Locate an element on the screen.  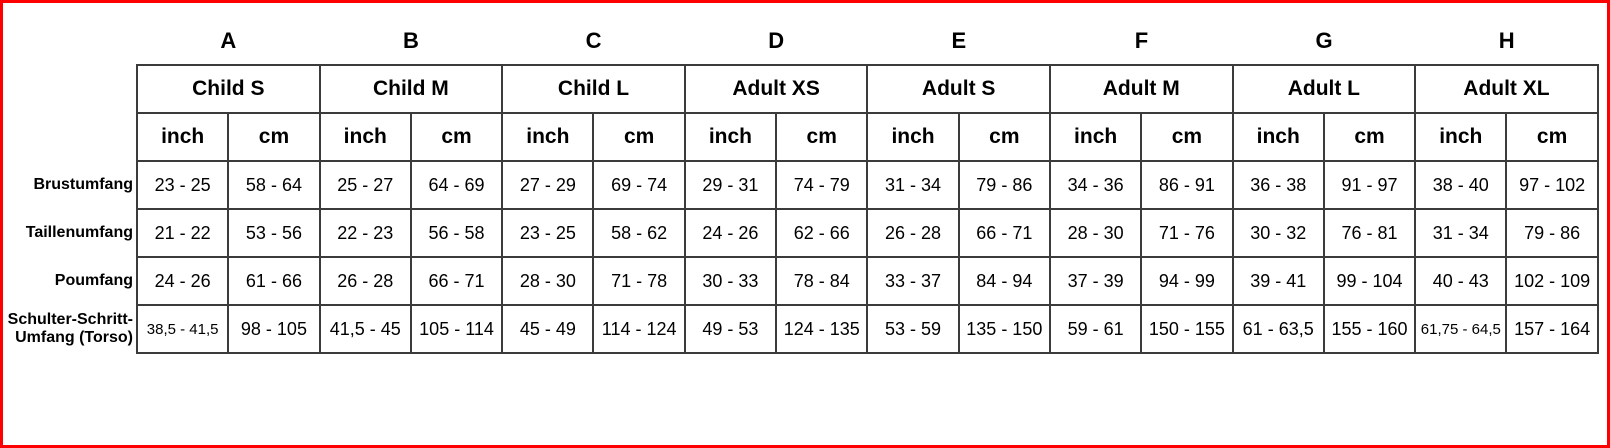
column-letter-e: E is located at coordinates (959, 40).